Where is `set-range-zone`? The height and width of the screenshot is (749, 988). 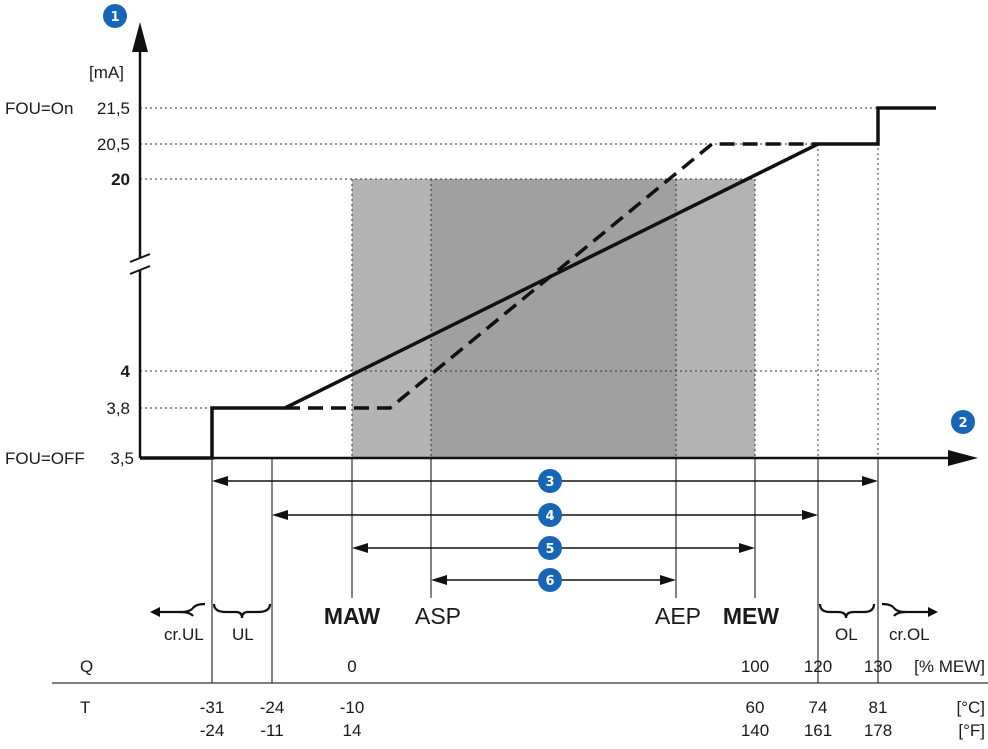
set-range-zone is located at coordinates (553, 318).